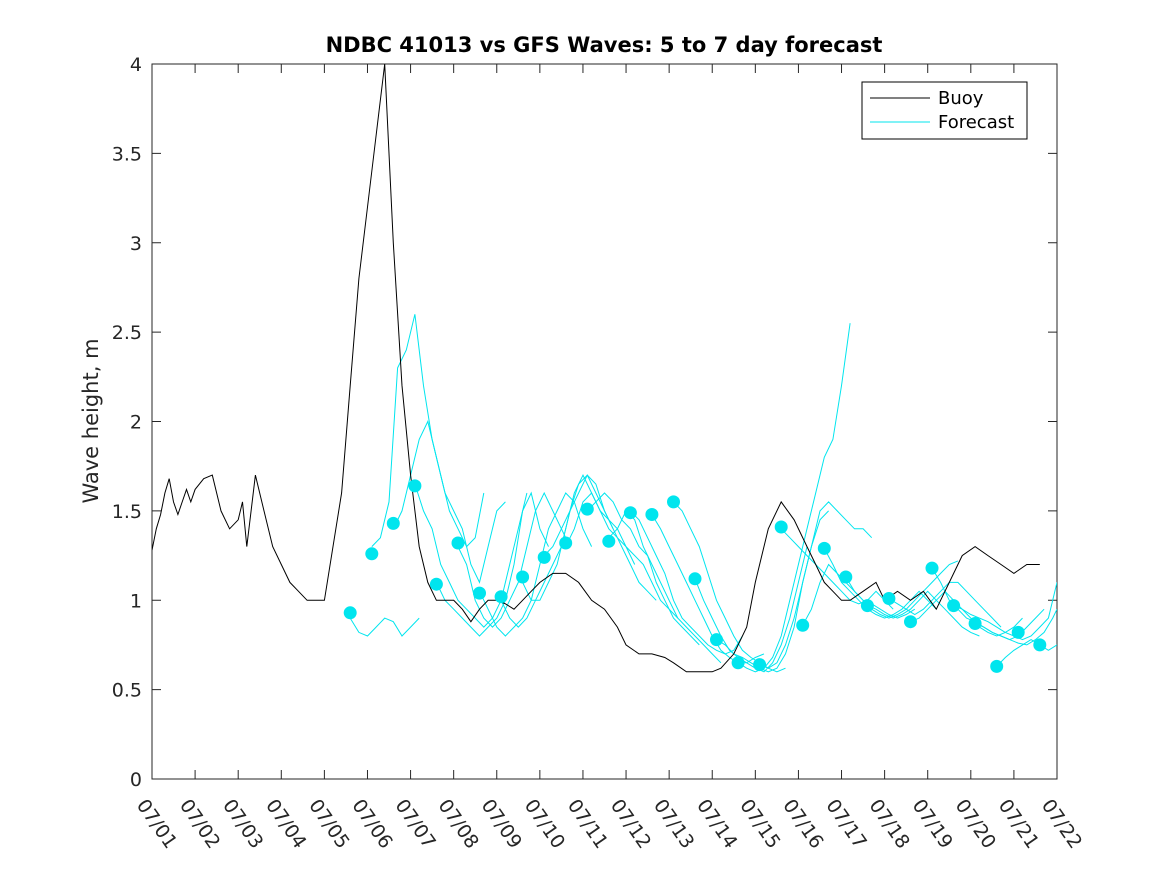 The height and width of the screenshot is (875, 1167). Describe the element at coordinates (976, 122) in the screenshot. I see `legend-forecast-label: Forecast` at that location.